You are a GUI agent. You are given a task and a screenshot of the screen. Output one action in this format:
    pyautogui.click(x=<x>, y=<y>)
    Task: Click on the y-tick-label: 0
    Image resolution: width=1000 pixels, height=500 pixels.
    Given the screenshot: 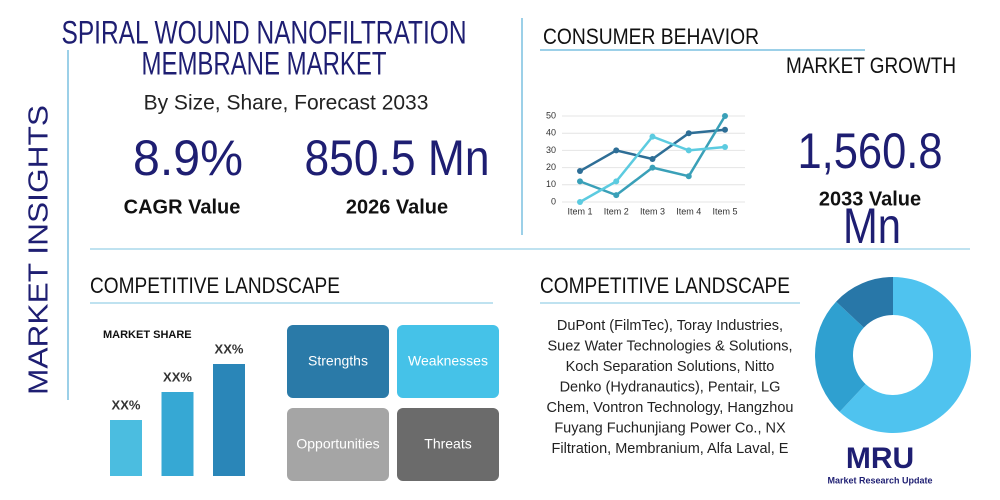 What is the action you would take?
    pyautogui.click(x=553, y=201)
    